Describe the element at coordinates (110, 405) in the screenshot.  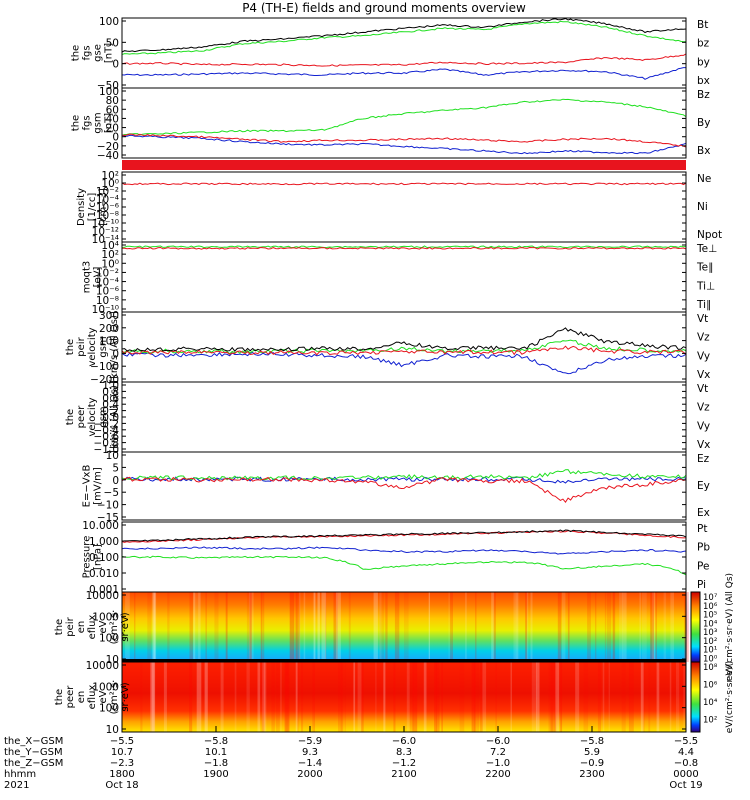
I see `ytick-label: 0.4` at that location.